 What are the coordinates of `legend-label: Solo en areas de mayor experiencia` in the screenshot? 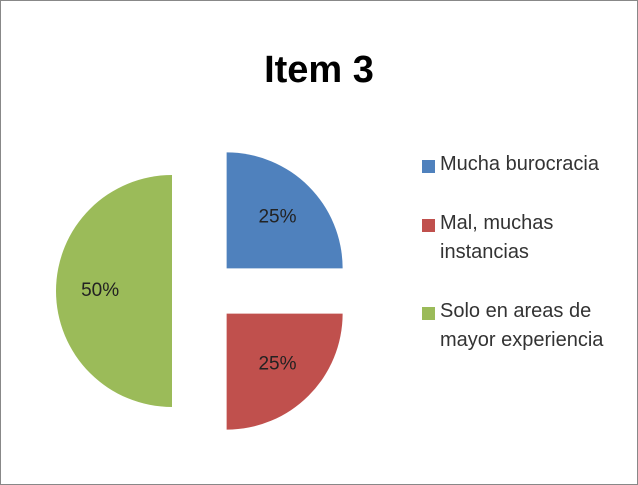 It's located at (522, 325).